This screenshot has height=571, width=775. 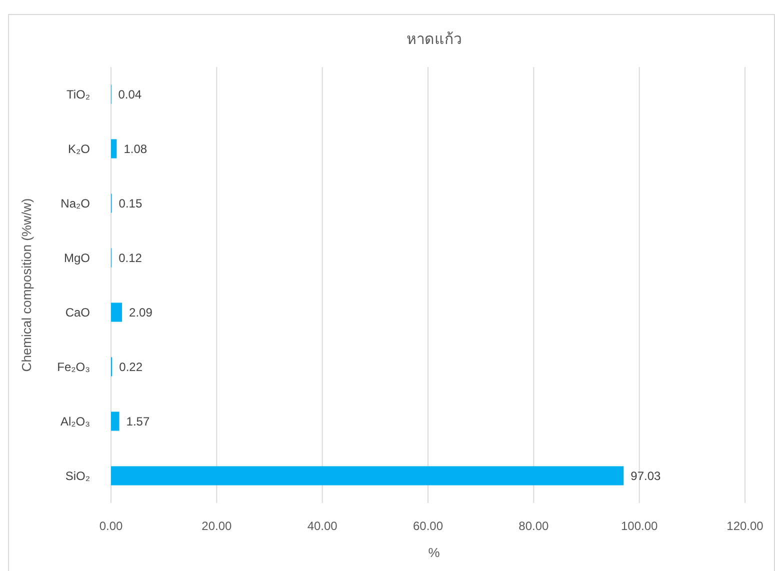 I want to click on data-label: 0.22, so click(x=131, y=367).